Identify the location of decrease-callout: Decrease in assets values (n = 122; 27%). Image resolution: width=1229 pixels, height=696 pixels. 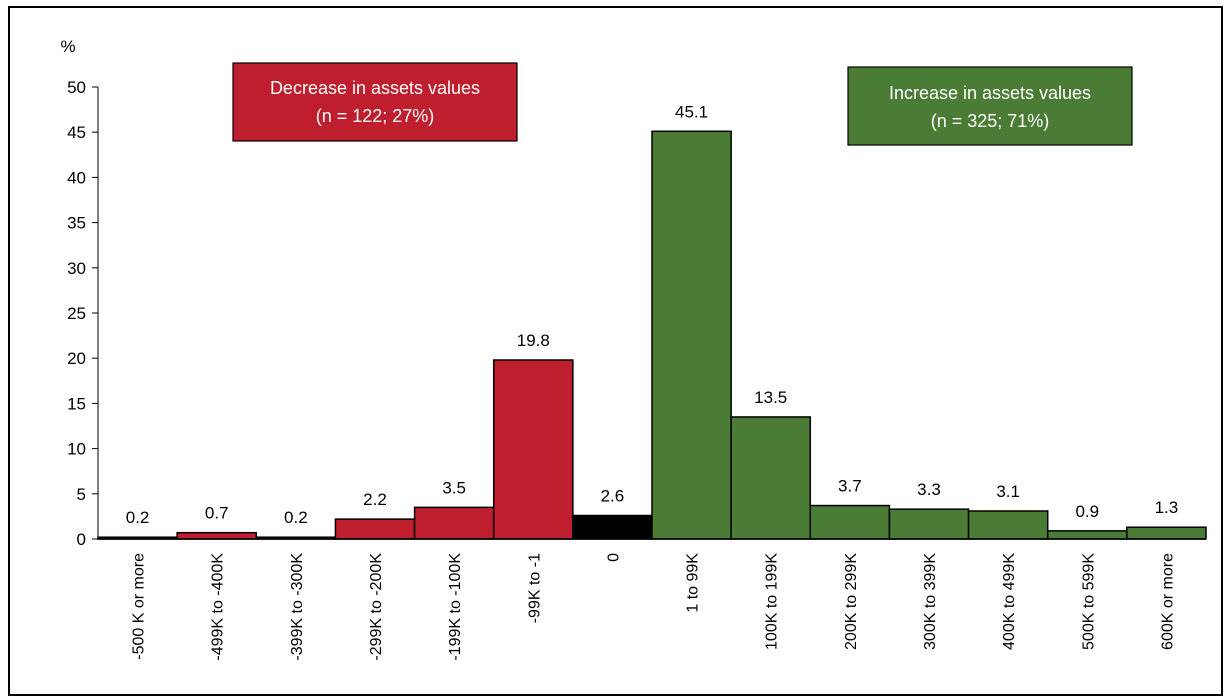
(375, 102).